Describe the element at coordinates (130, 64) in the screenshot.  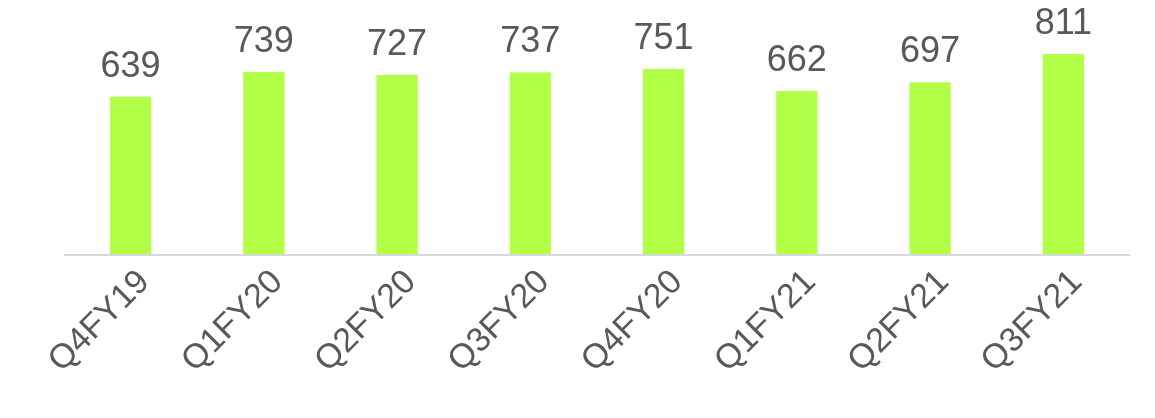
I see `data-label: 639` at that location.